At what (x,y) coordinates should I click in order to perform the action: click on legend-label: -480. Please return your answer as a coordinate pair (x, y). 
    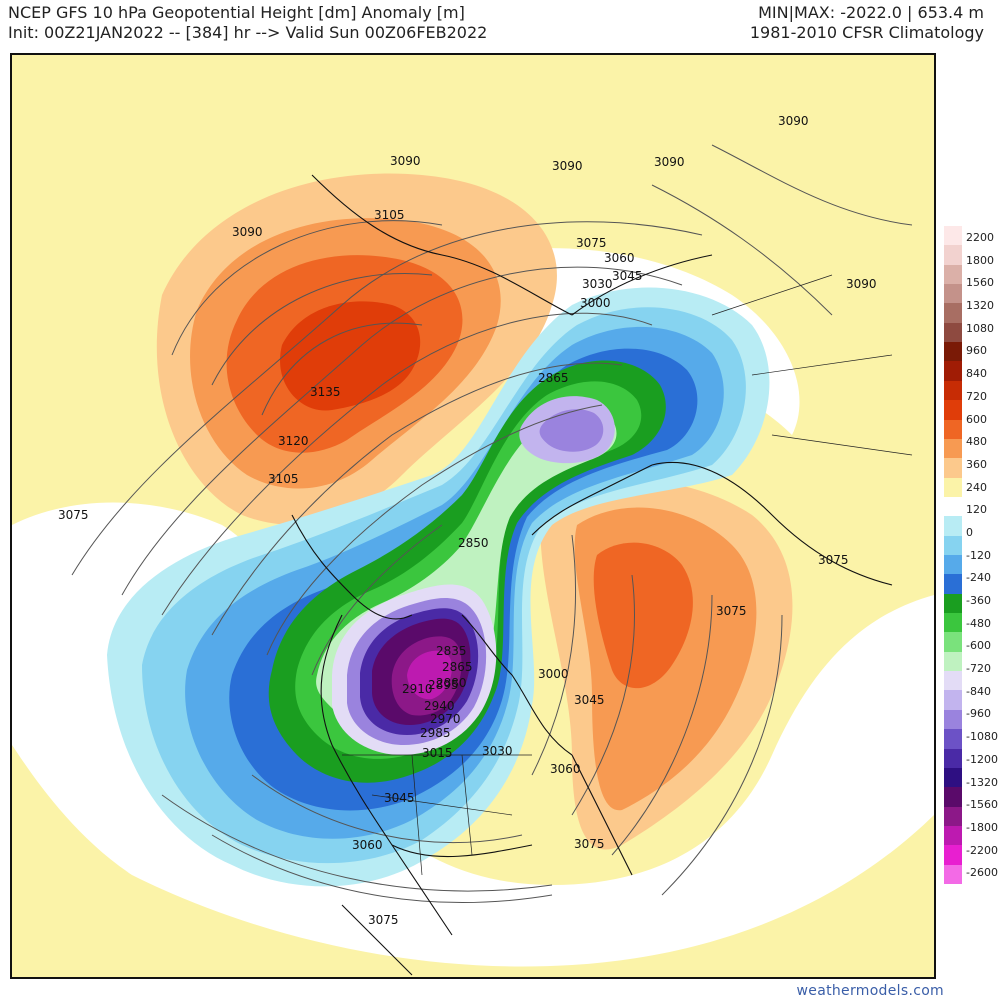
    Looking at the image, I should click on (978, 623).